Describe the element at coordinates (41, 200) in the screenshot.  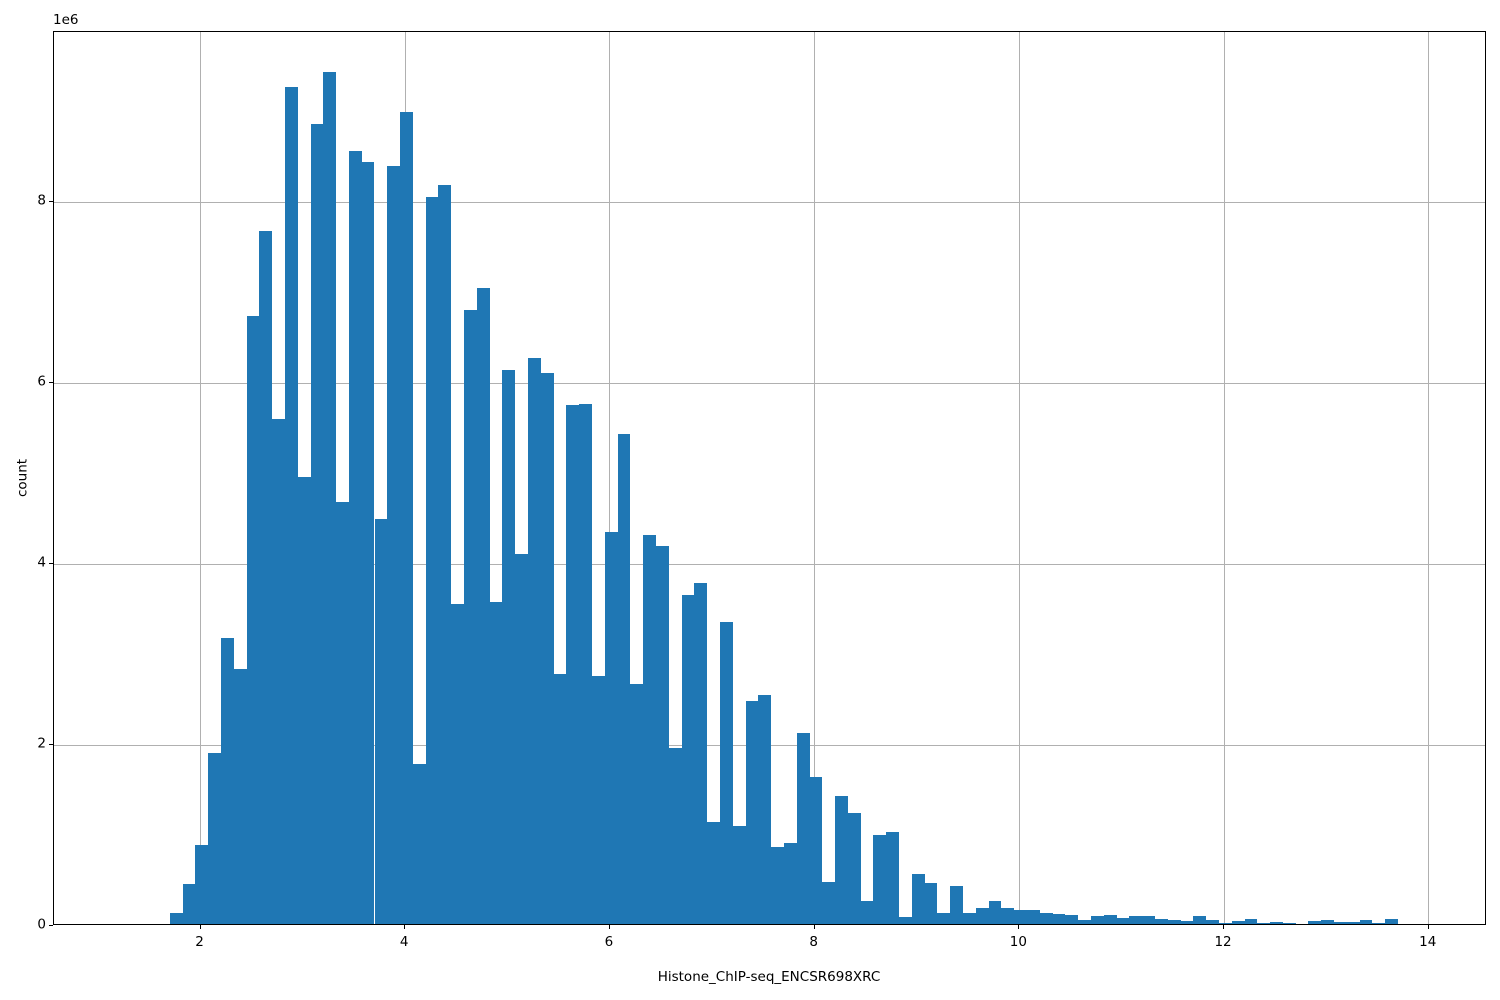
I see `y-tick-label: 8` at that location.